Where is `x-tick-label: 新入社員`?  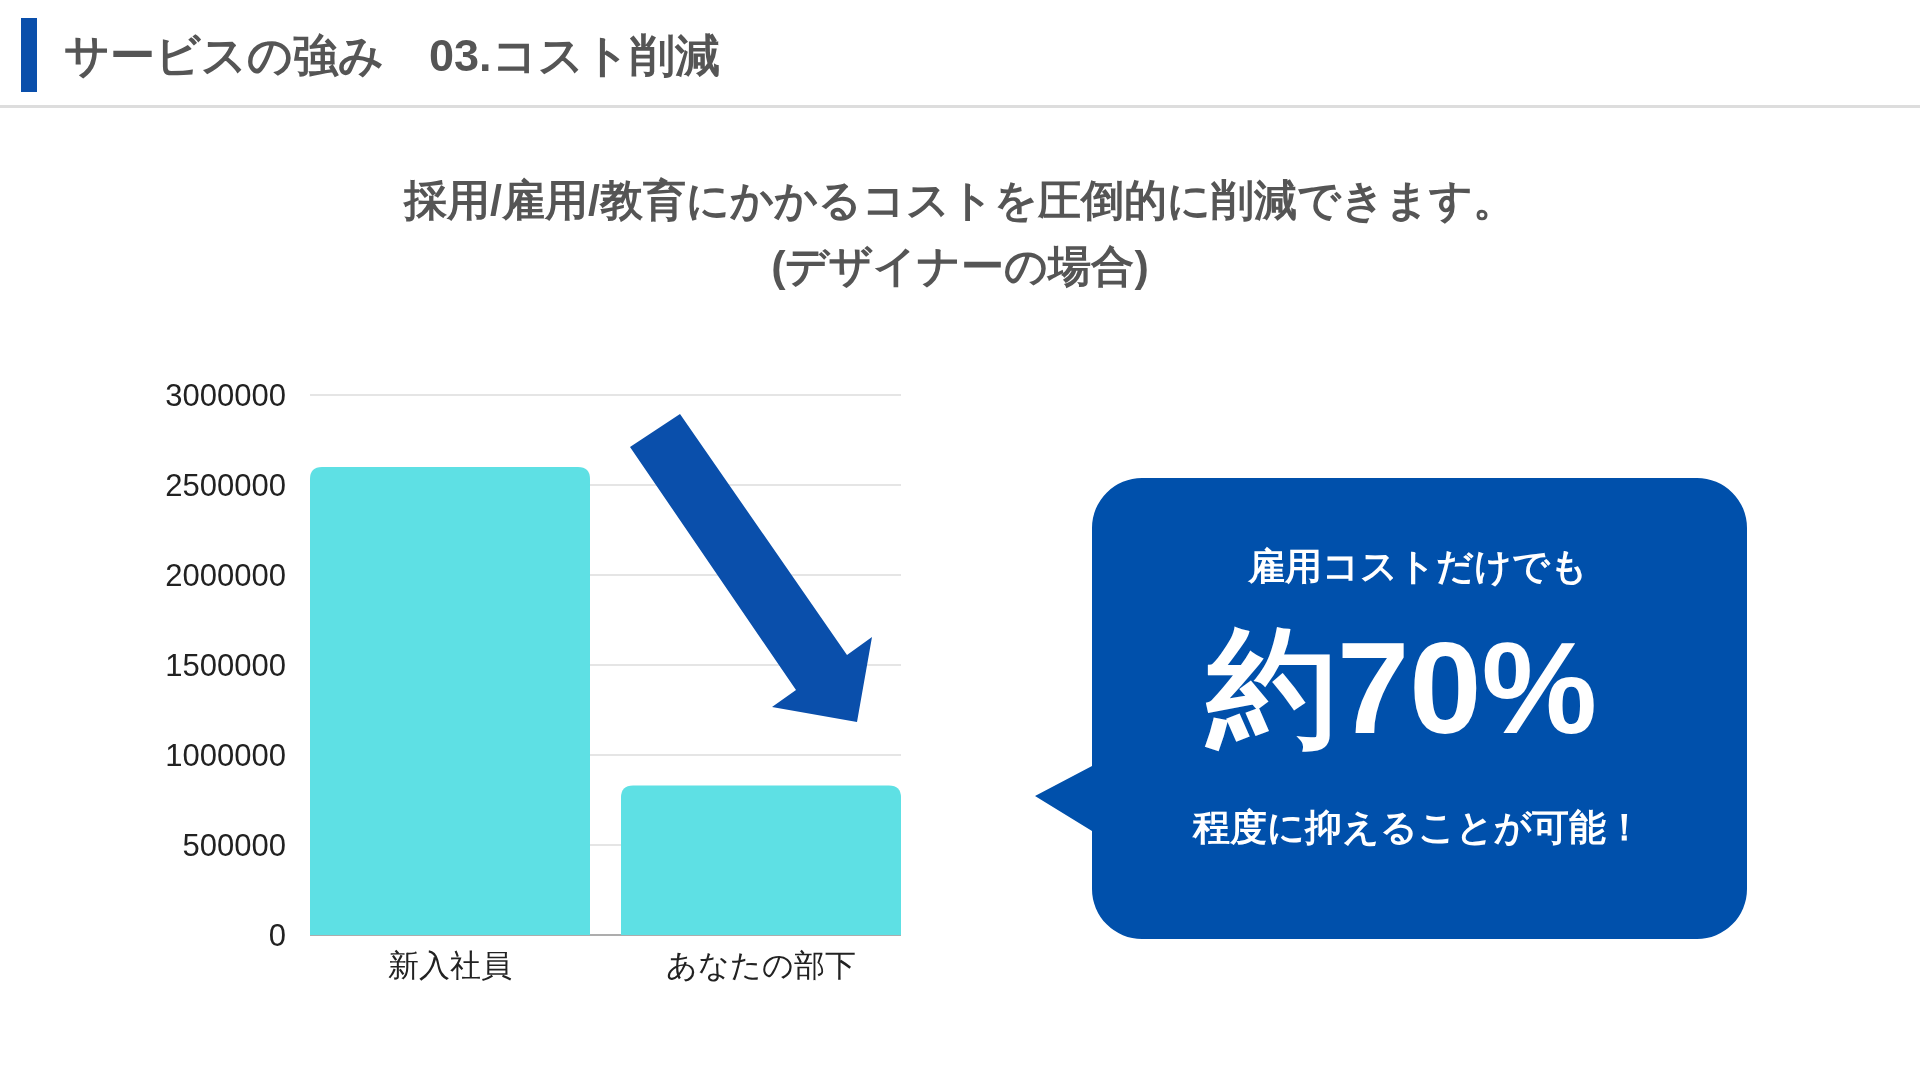 x-tick-label: 新入社員 is located at coordinates (450, 965).